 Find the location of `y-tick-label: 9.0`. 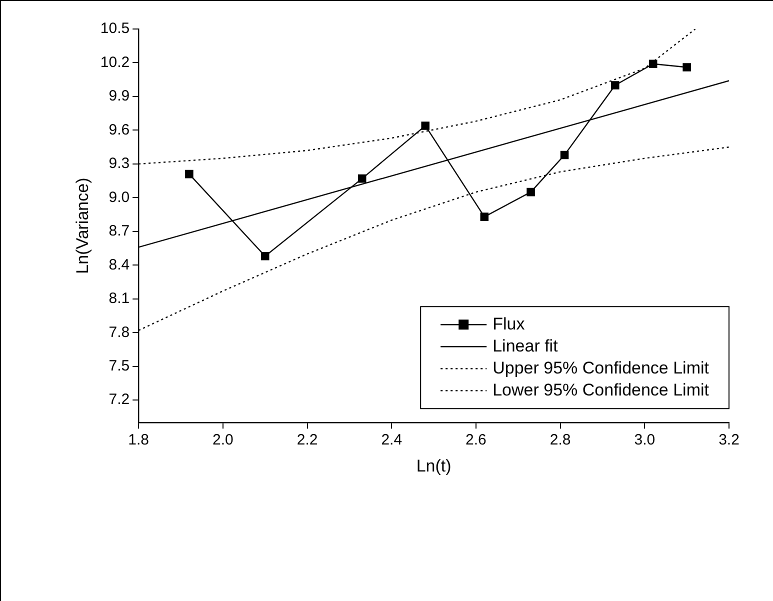

y-tick-label: 9.0 is located at coordinates (119, 197).